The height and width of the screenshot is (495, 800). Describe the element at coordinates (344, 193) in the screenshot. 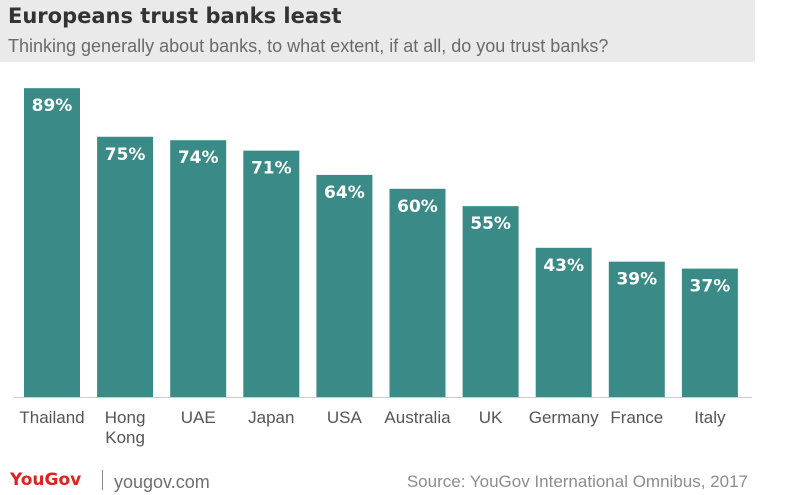

I see `bar-value-label: 64%` at that location.